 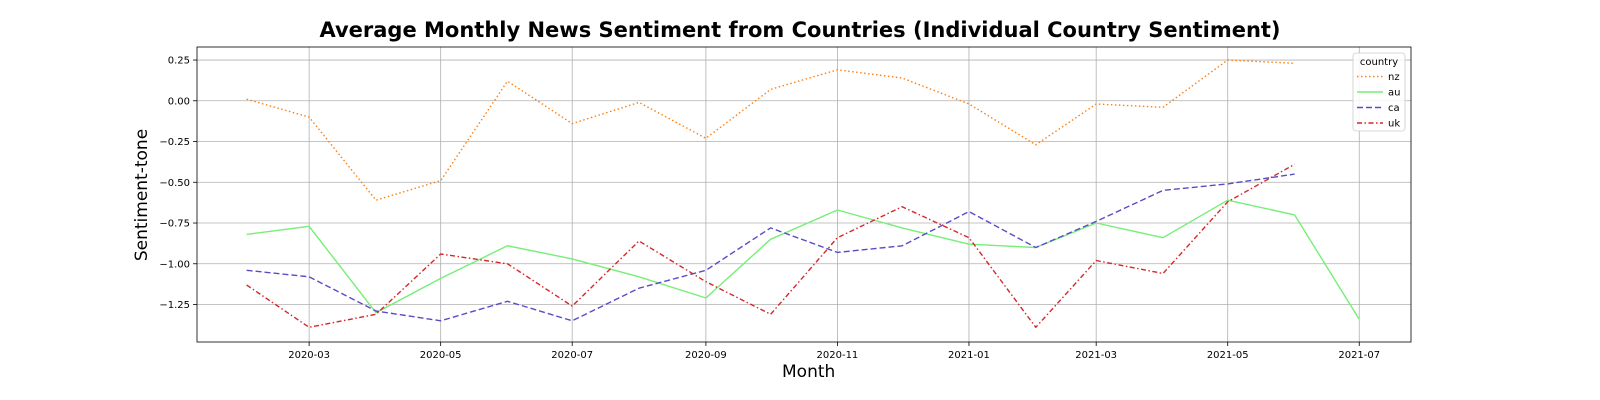 What do you see at coordinates (174, 224) in the screenshot?
I see `y-tick-label: −0.75` at bounding box center [174, 224].